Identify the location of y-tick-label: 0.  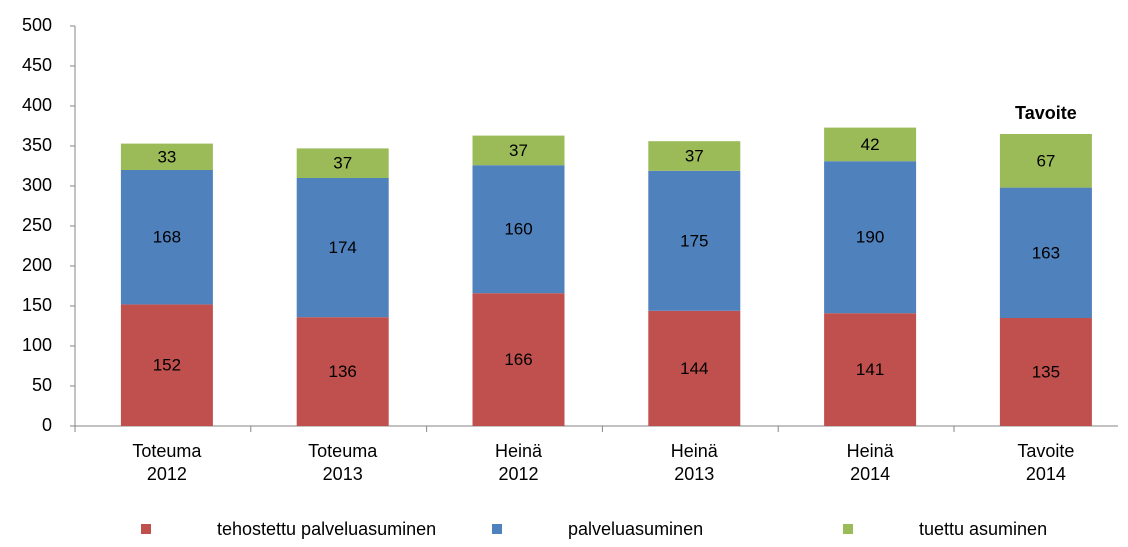
(47, 425).